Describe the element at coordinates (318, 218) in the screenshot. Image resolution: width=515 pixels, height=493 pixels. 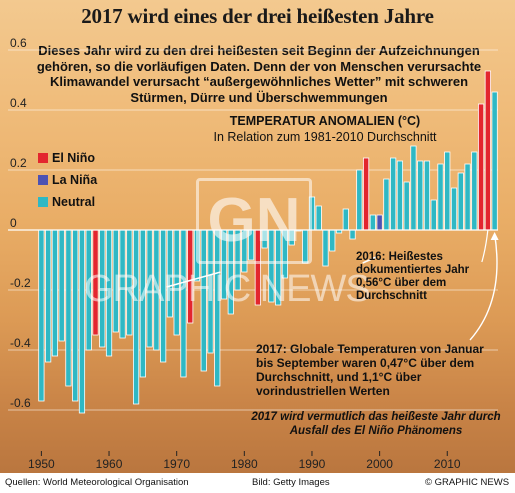
I see `bar-1991` at that location.